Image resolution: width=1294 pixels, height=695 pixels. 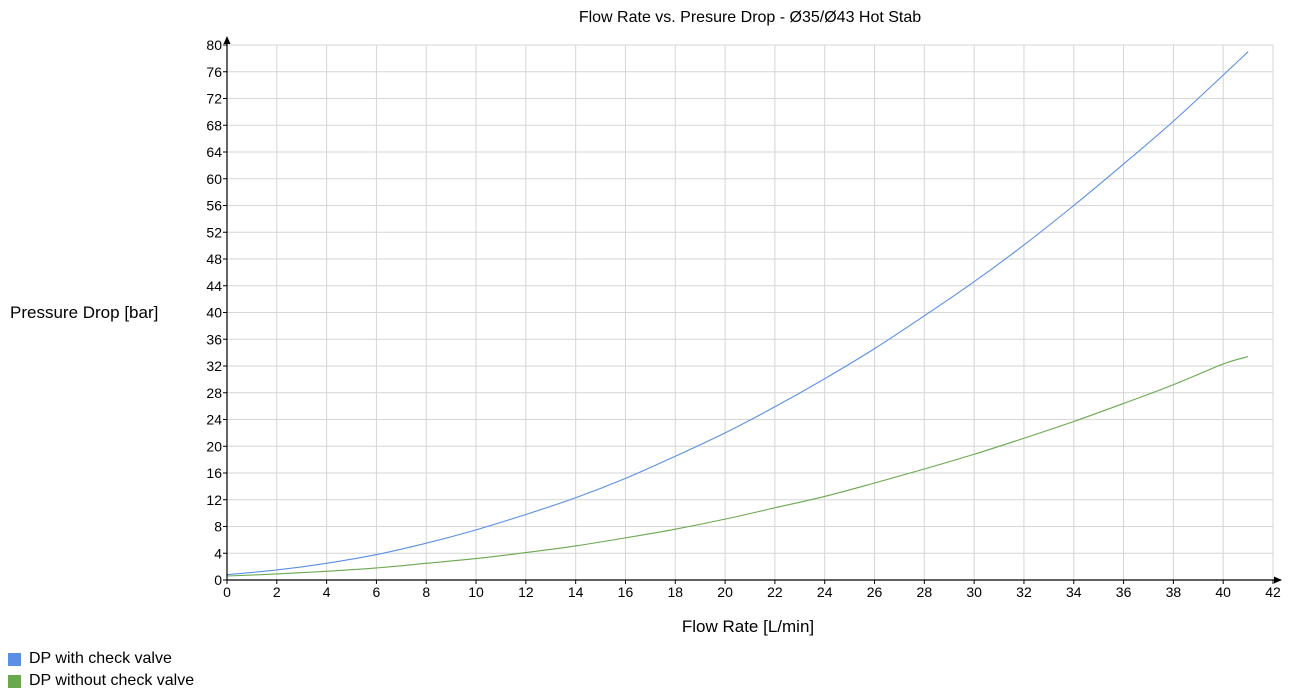 What do you see at coordinates (14, 659) in the screenshot?
I see `legend-swatch-blue` at bounding box center [14, 659].